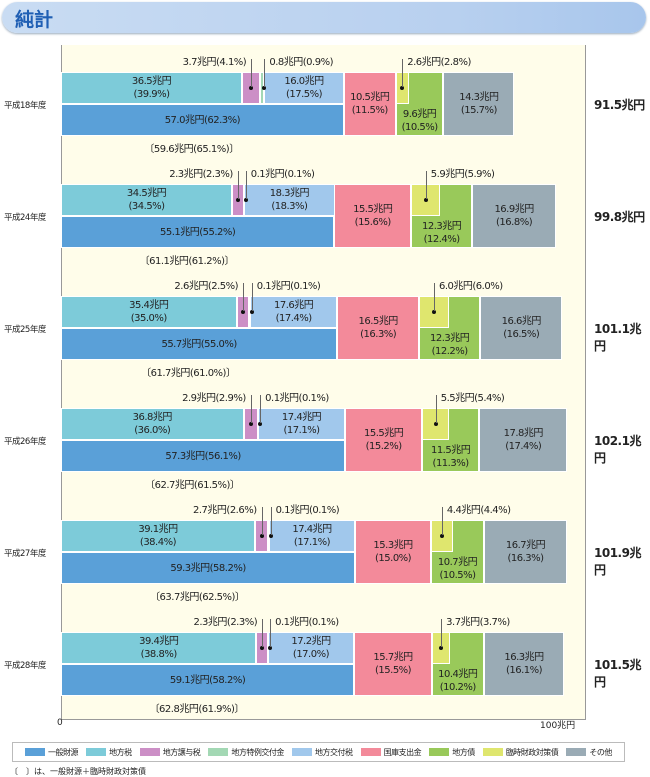 The image size is (650, 777). I want to click on legend-item: 地方債, so click(452, 752).